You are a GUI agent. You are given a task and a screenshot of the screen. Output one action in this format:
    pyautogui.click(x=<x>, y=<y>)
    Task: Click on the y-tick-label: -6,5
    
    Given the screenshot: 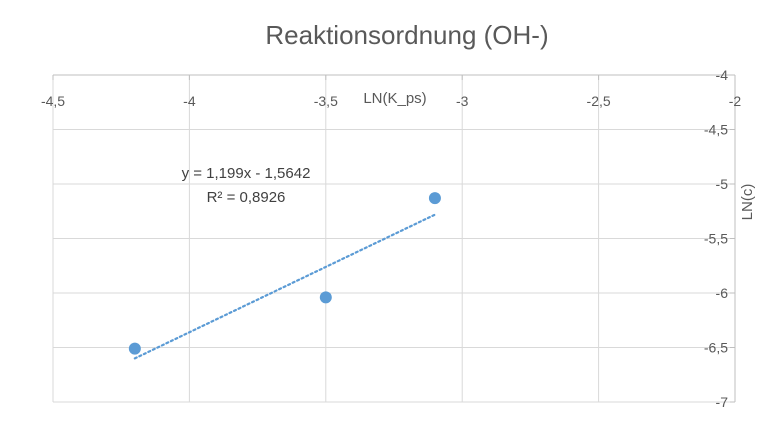 What is the action you would take?
    pyautogui.click(x=716, y=348)
    